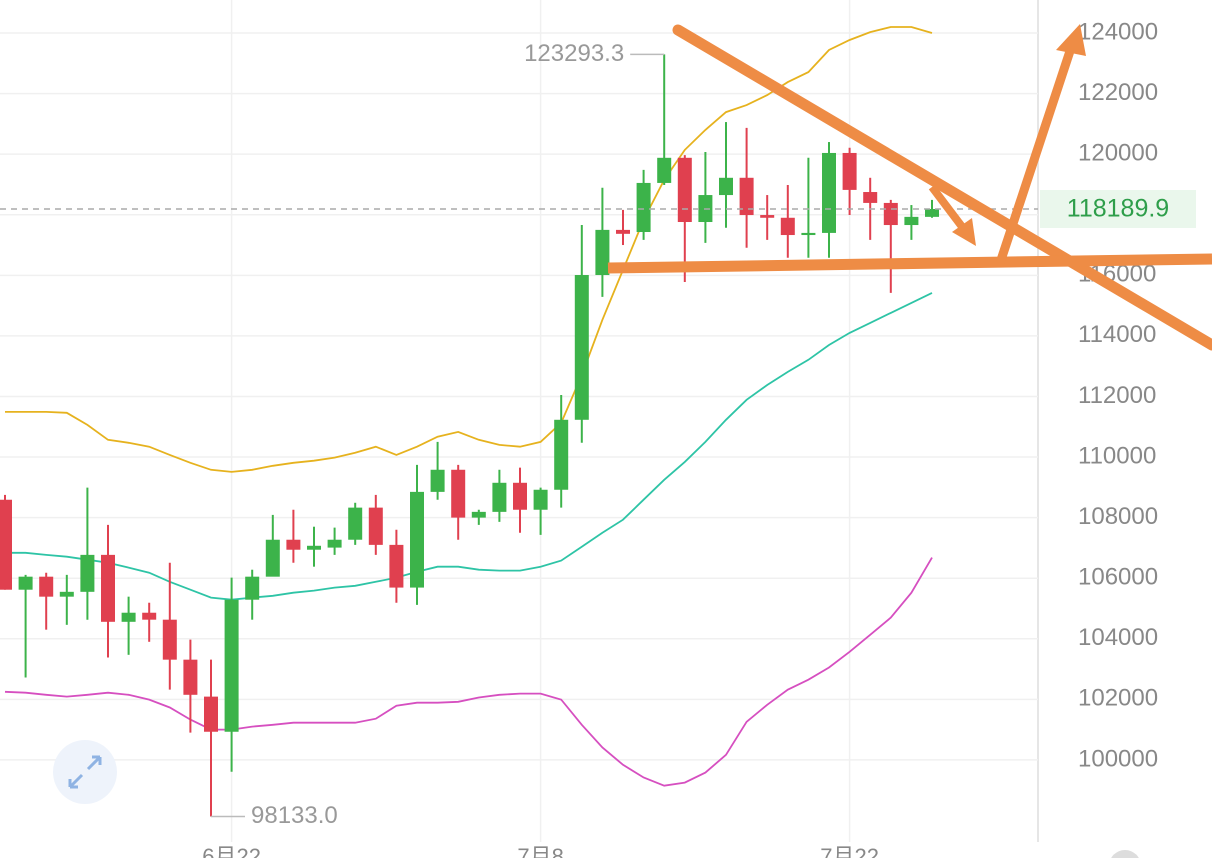  I want to click on x-tick-label: 7月8, so click(540, 851).